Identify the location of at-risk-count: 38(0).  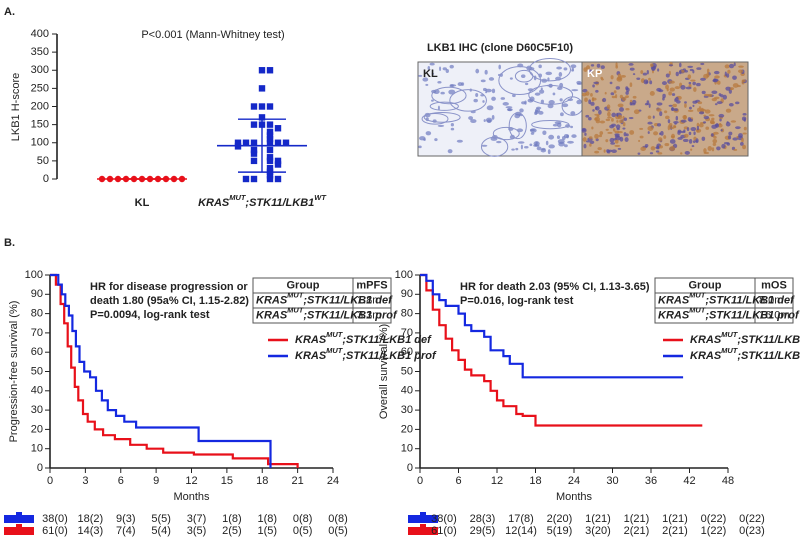
(55, 519).